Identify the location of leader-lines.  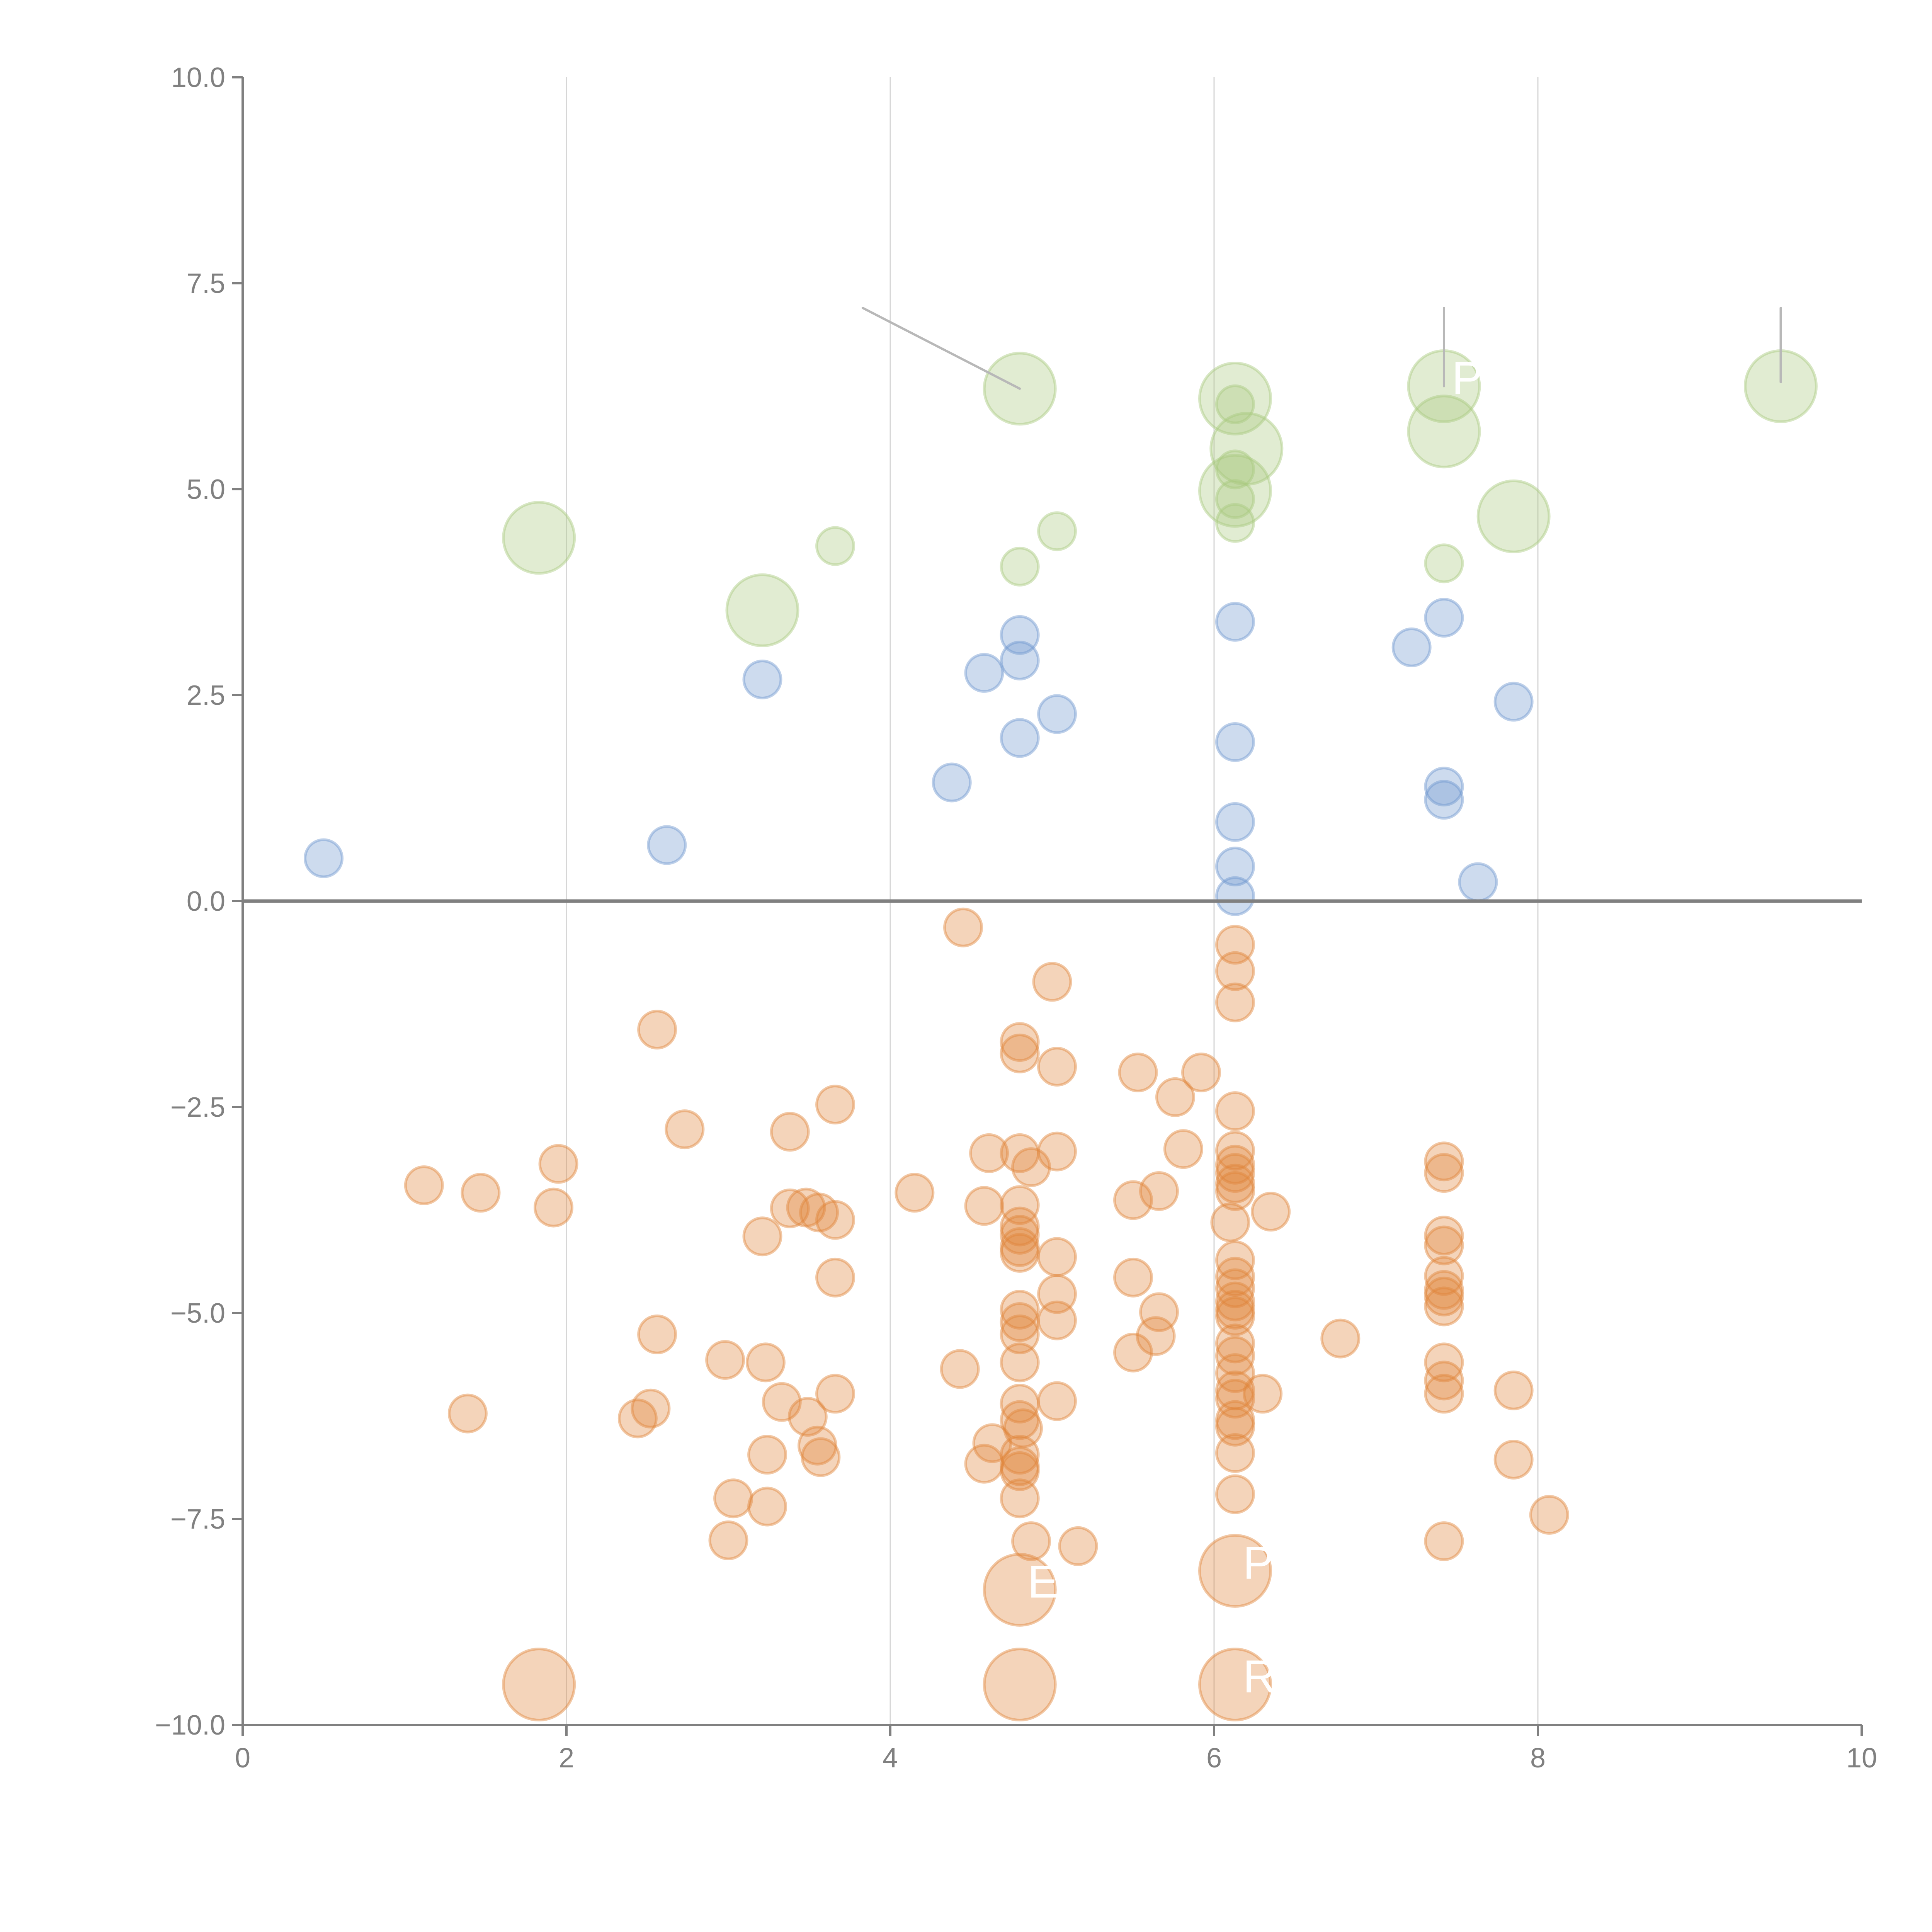
(1321, 348).